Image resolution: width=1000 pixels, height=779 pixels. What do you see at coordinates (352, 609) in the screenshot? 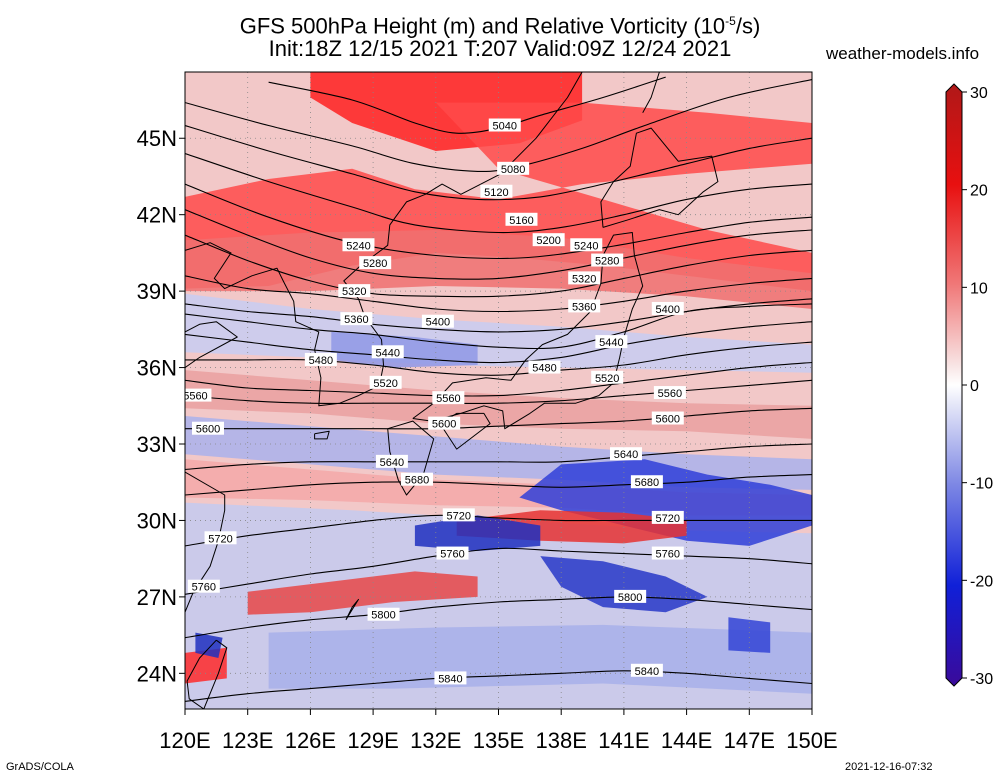
I see `coastline-ryukyu` at bounding box center [352, 609].